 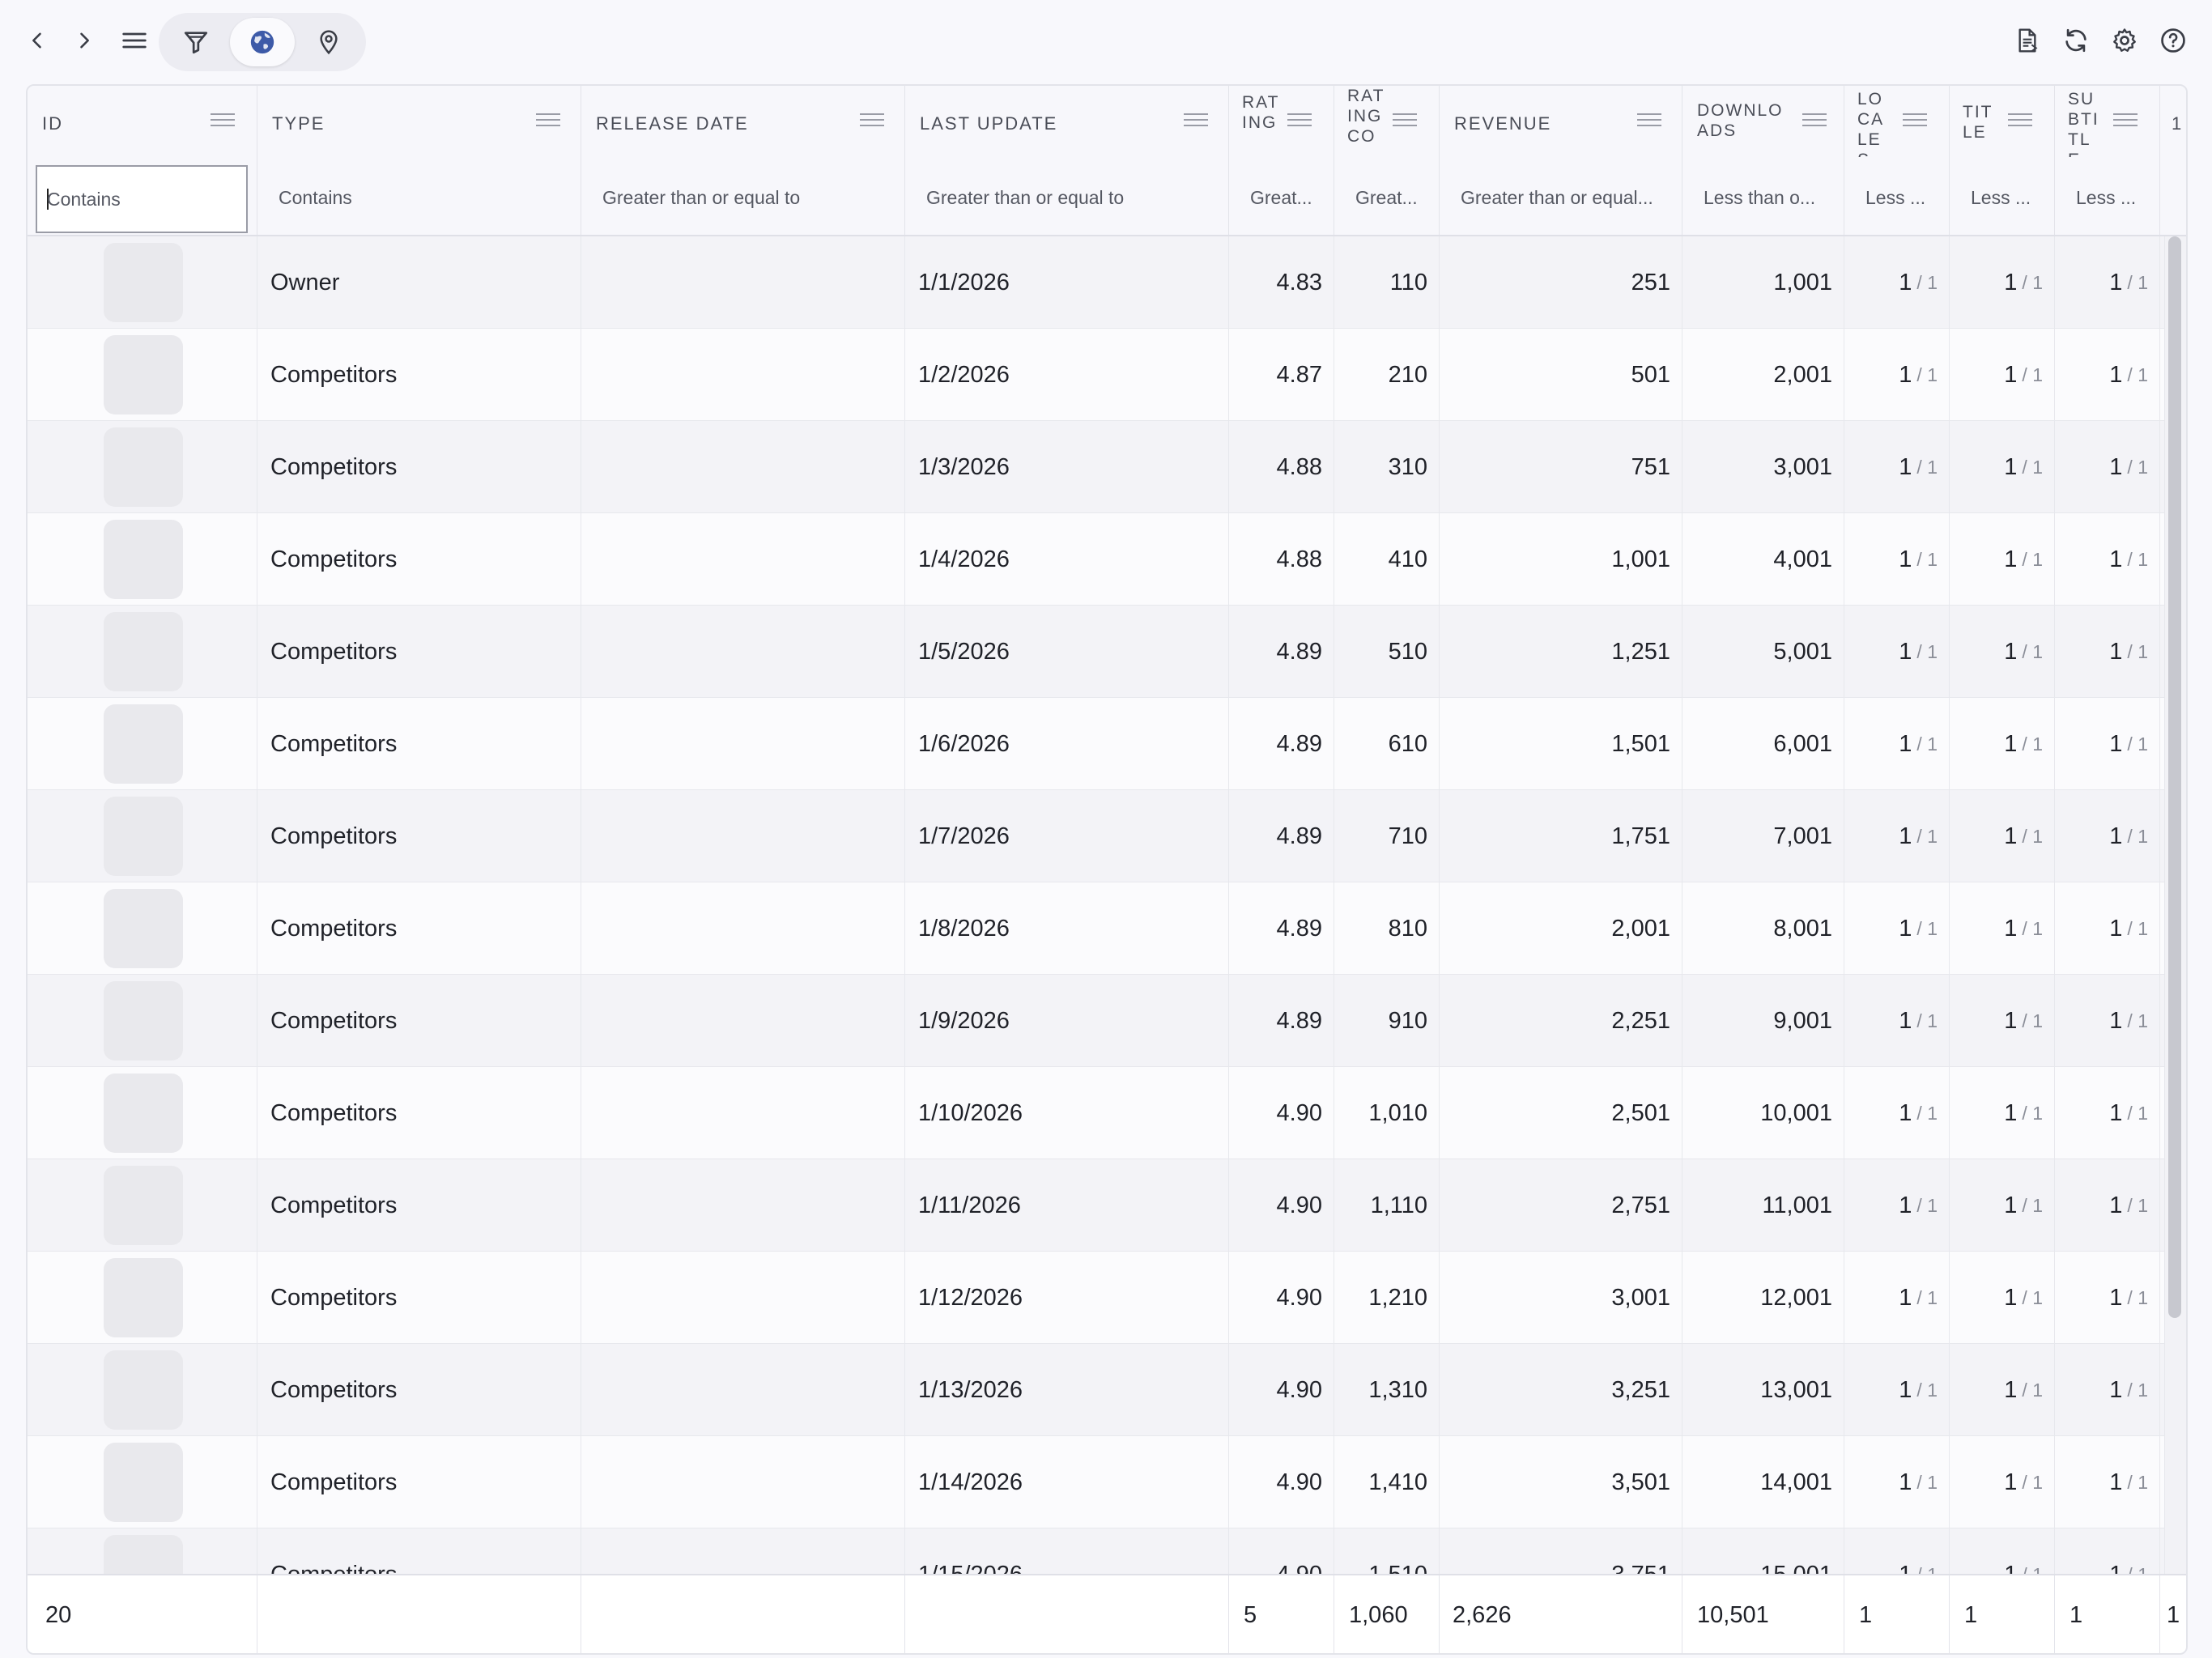 I want to click on last-update-cell: 1/4/2026, so click(x=1067, y=559).